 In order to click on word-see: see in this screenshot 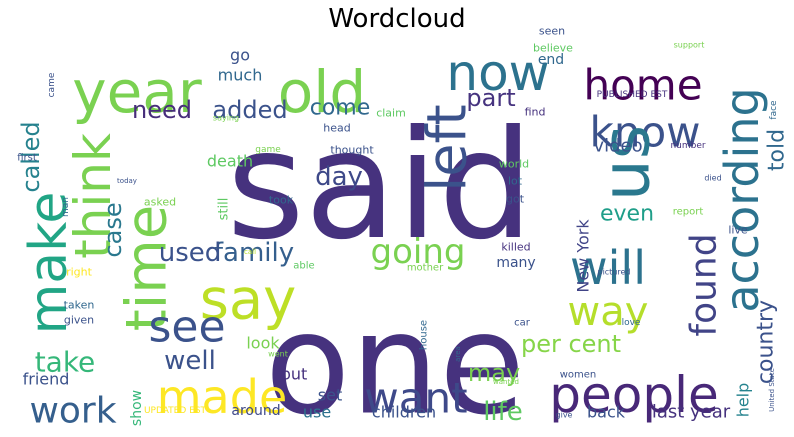, I will do `click(186, 327)`.